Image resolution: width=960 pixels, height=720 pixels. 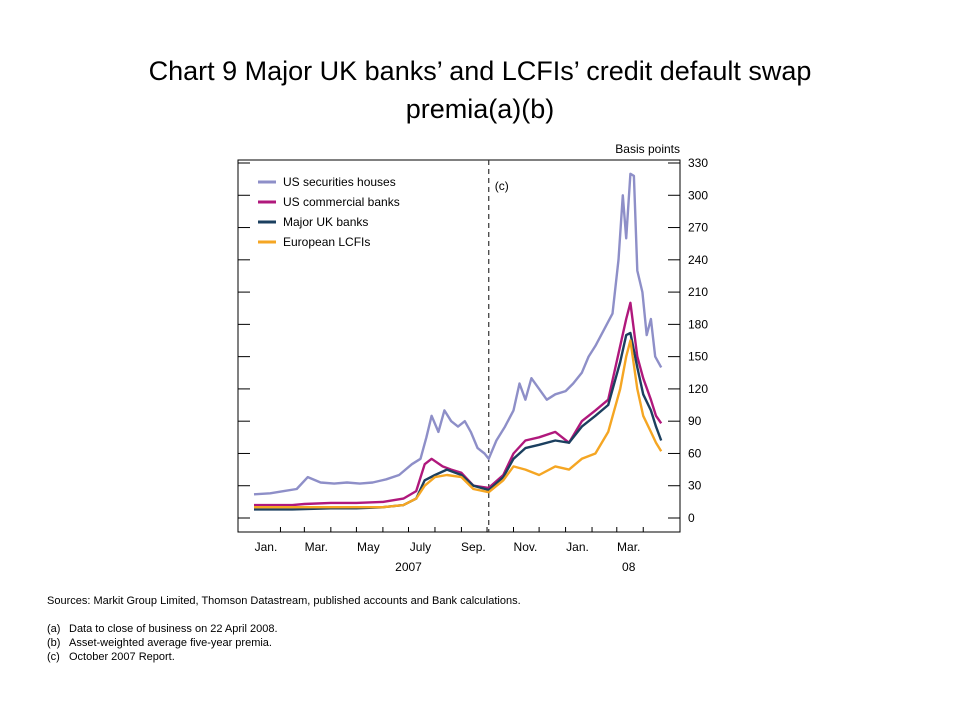 What do you see at coordinates (698, 195) in the screenshot?
I see `y-tick-label: 300` at bounding box center [698, 195].